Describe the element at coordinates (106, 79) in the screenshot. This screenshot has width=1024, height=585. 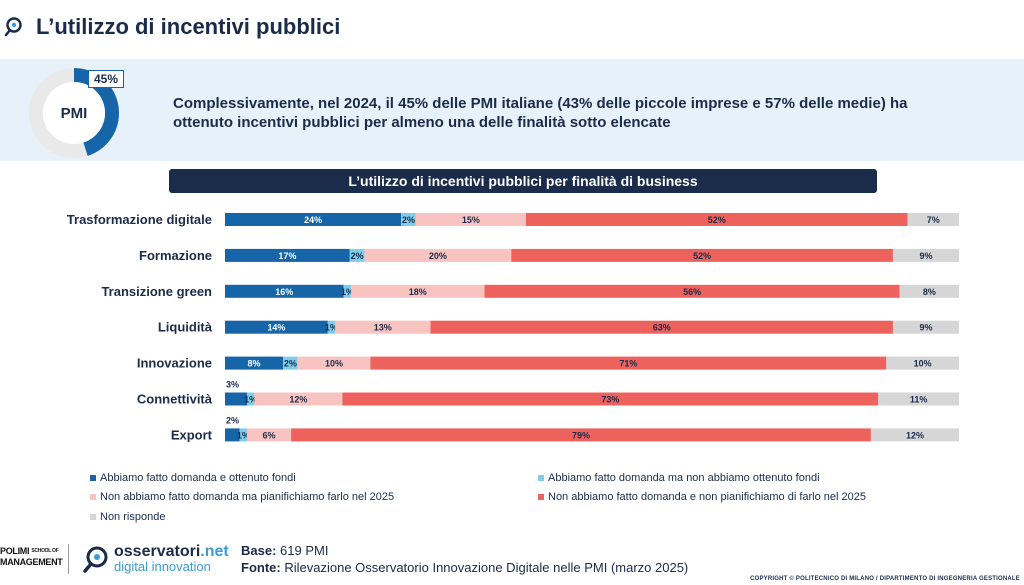
I see `donut-percent-badge: 45%` at that location.